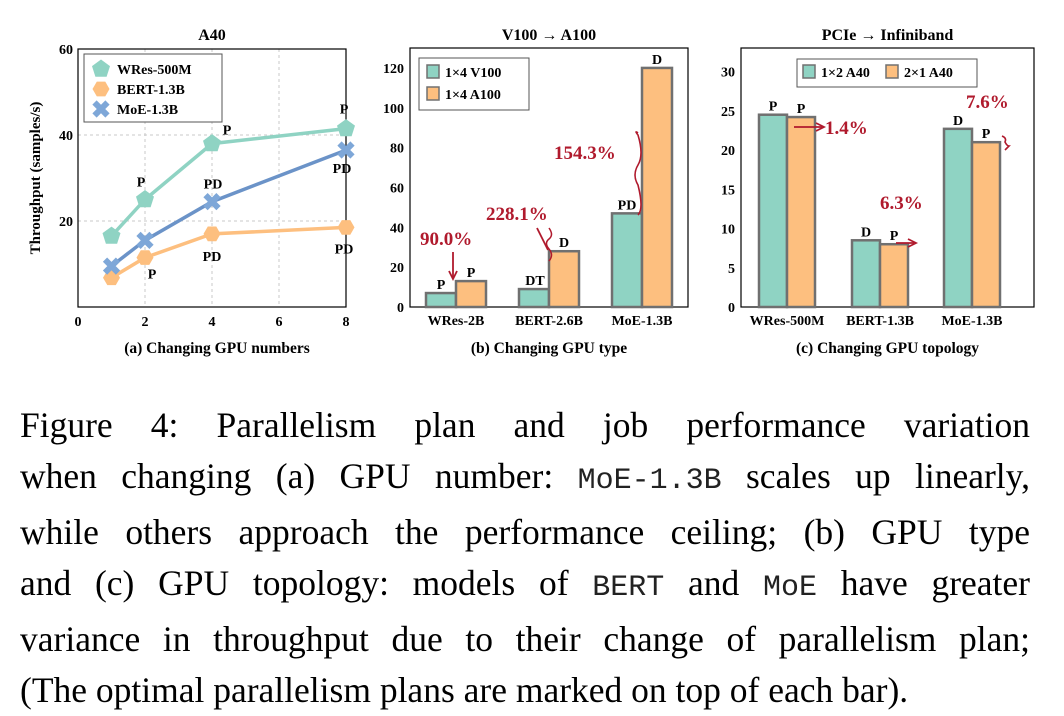 The image size is (1064, 716). I want to click on annotation-arrow, so click(542, 239).